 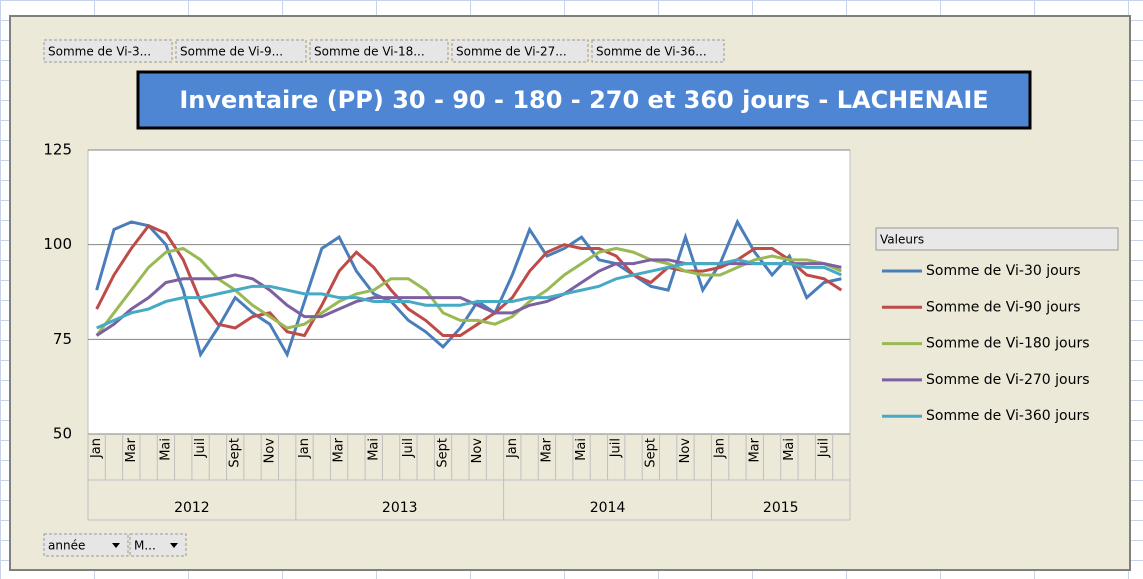 I want to click on axis-button-label: année, so click(x=66, y=546).